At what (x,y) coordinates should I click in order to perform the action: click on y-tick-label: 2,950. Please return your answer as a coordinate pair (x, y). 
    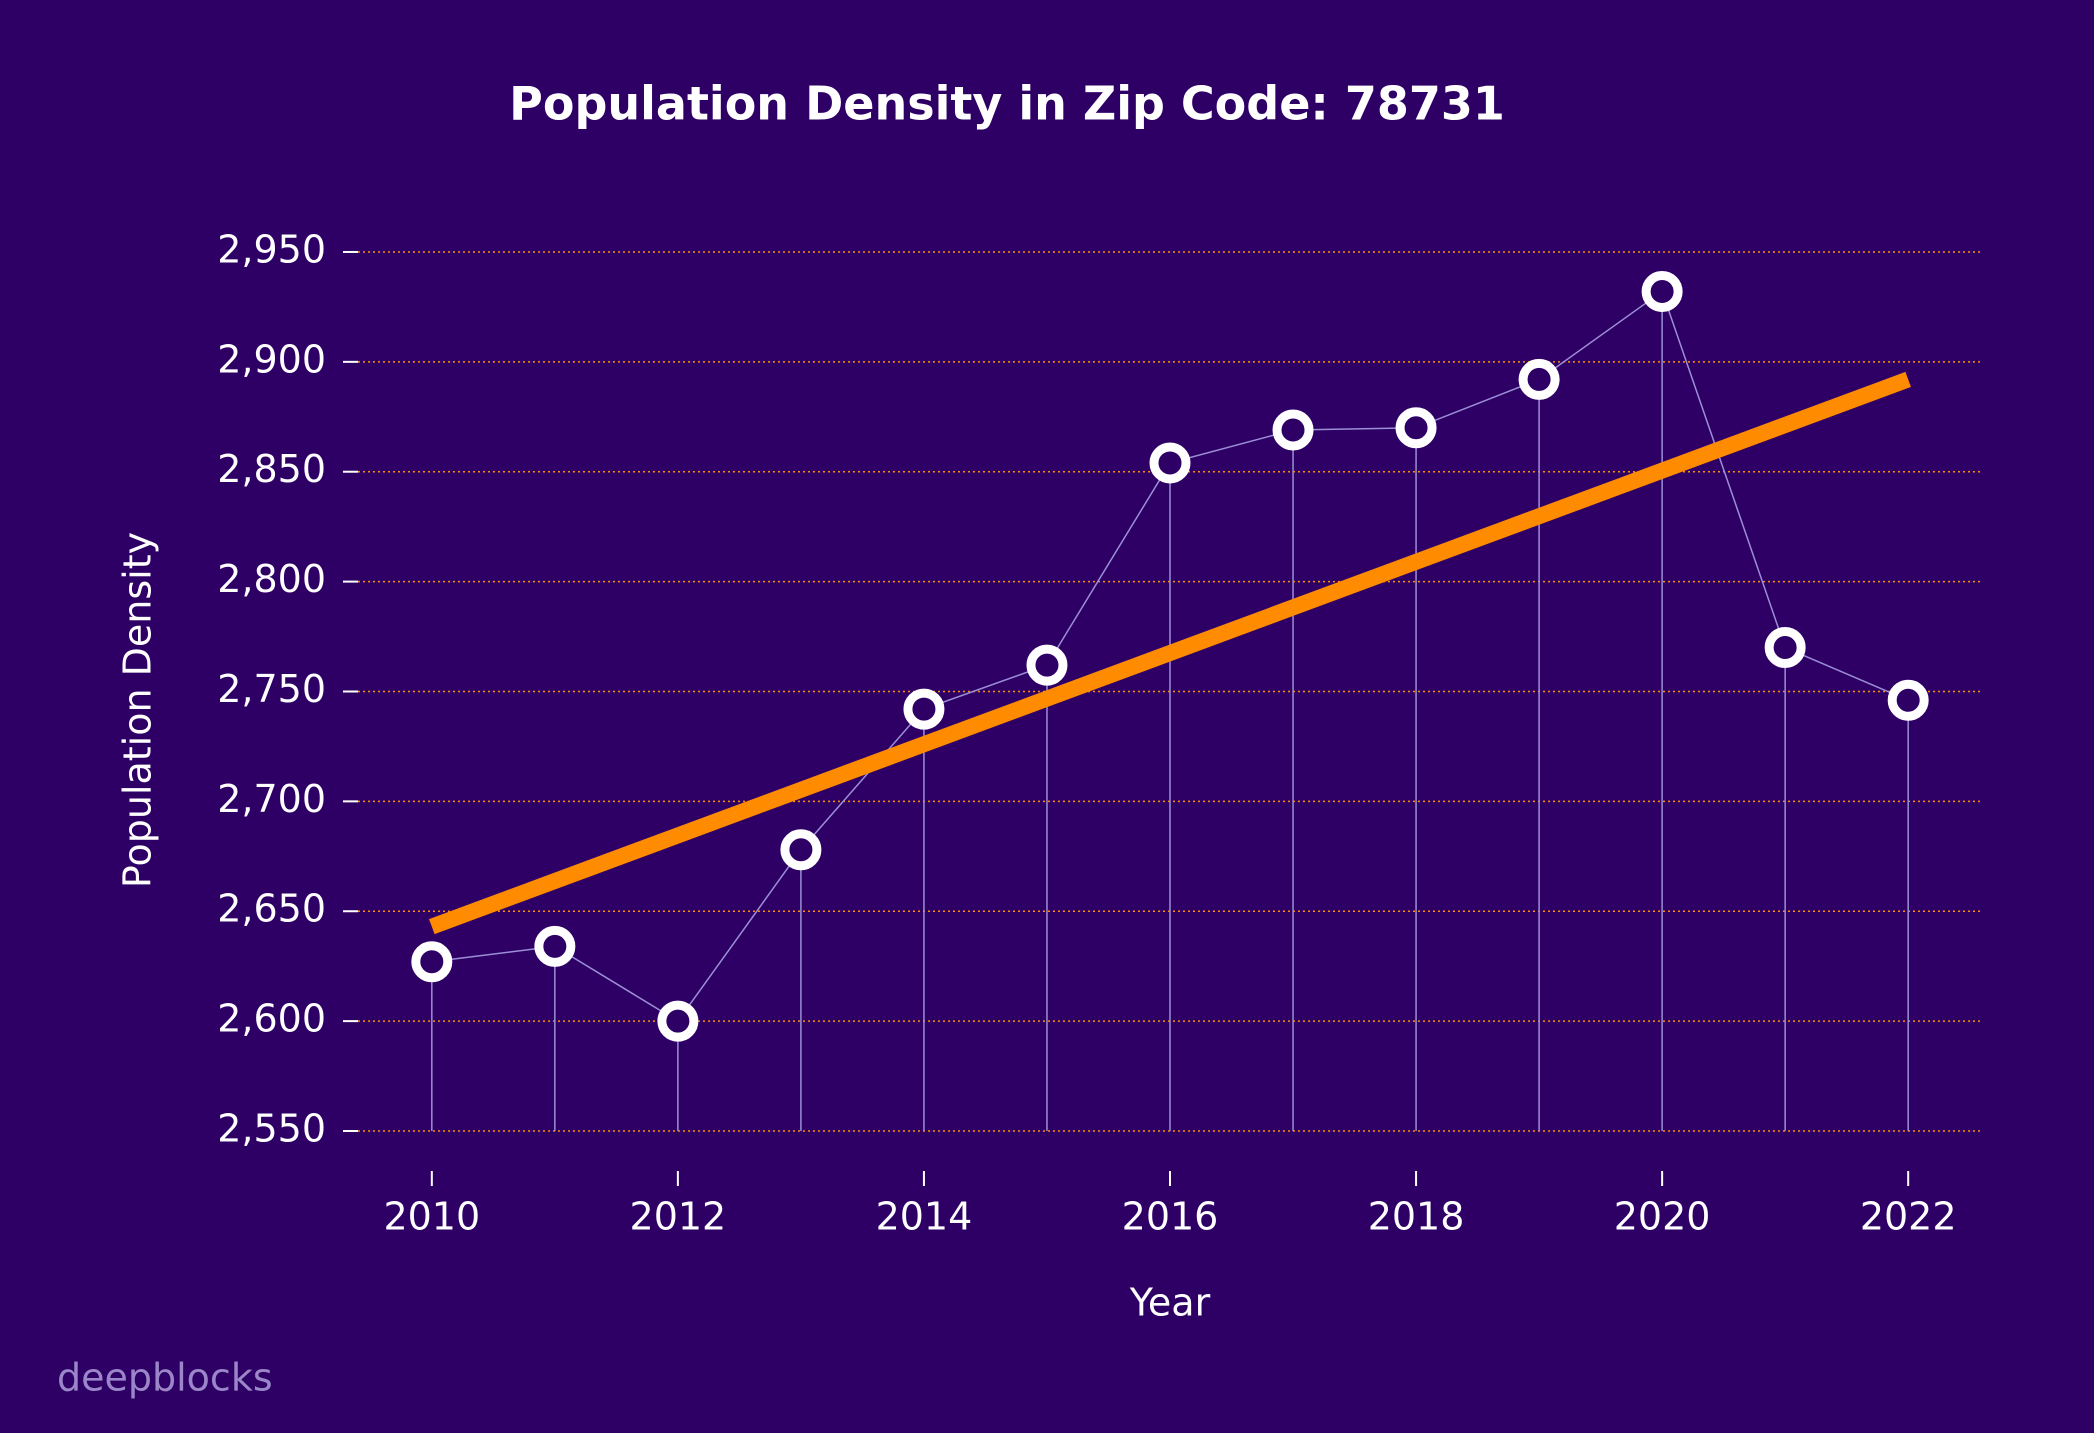
    Looking at the image, I should click on (271, 249).